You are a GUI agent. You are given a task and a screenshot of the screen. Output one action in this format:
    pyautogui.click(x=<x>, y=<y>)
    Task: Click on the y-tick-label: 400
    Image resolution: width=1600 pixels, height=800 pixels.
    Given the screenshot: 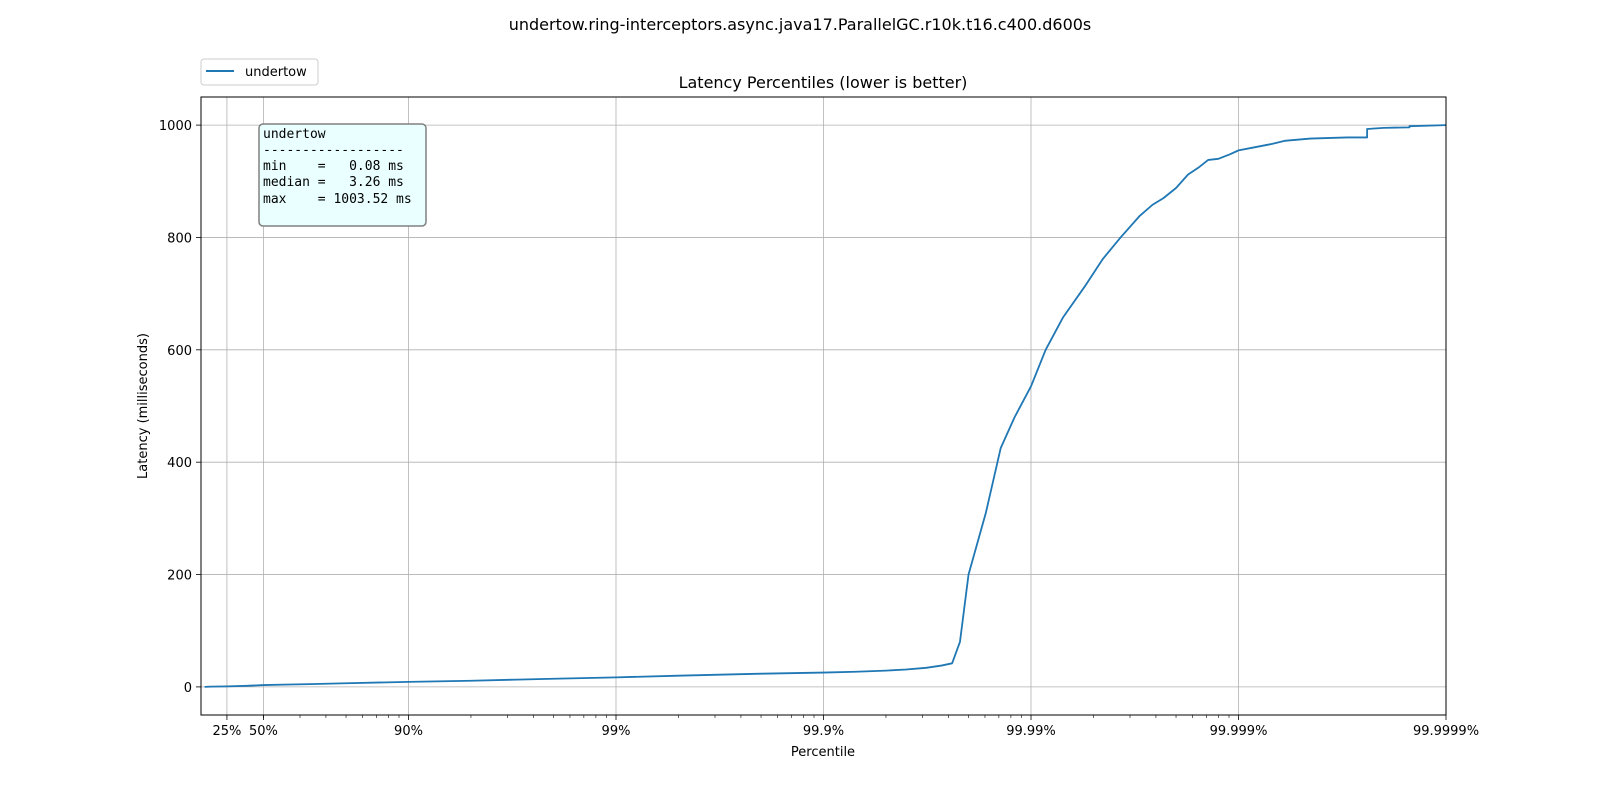 What is the action you would take?
    pyautogui.click(x=179, y=463)
    